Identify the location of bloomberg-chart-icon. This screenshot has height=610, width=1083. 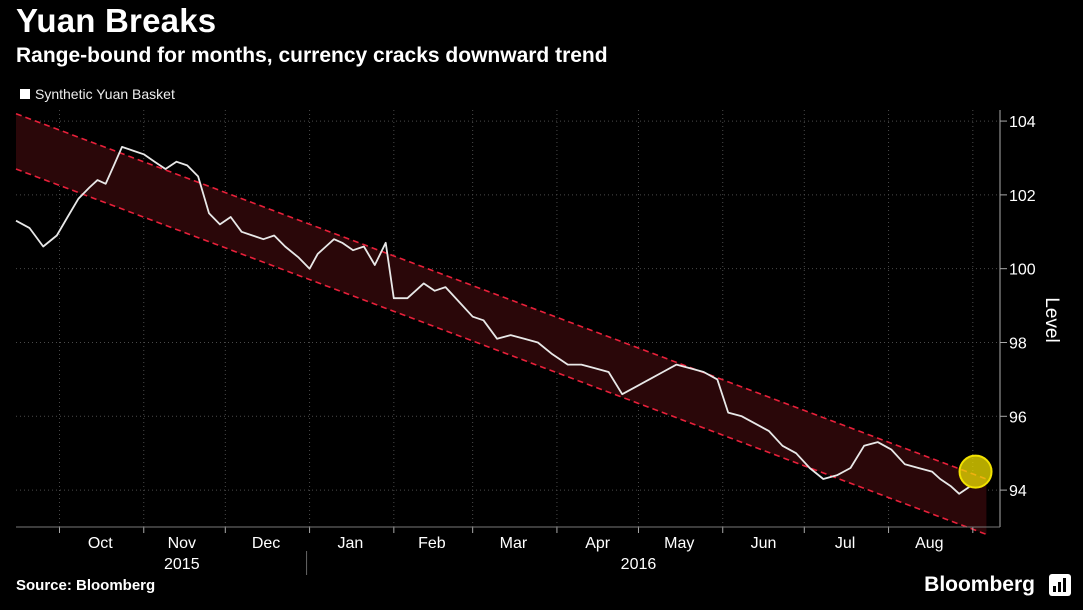
(1060, 585).